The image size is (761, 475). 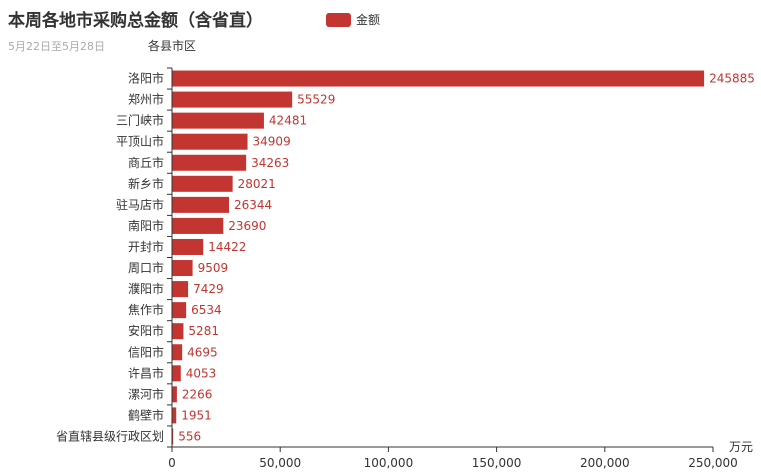 I want to click on category-label: 安阳市, so click(x=146, y=330).